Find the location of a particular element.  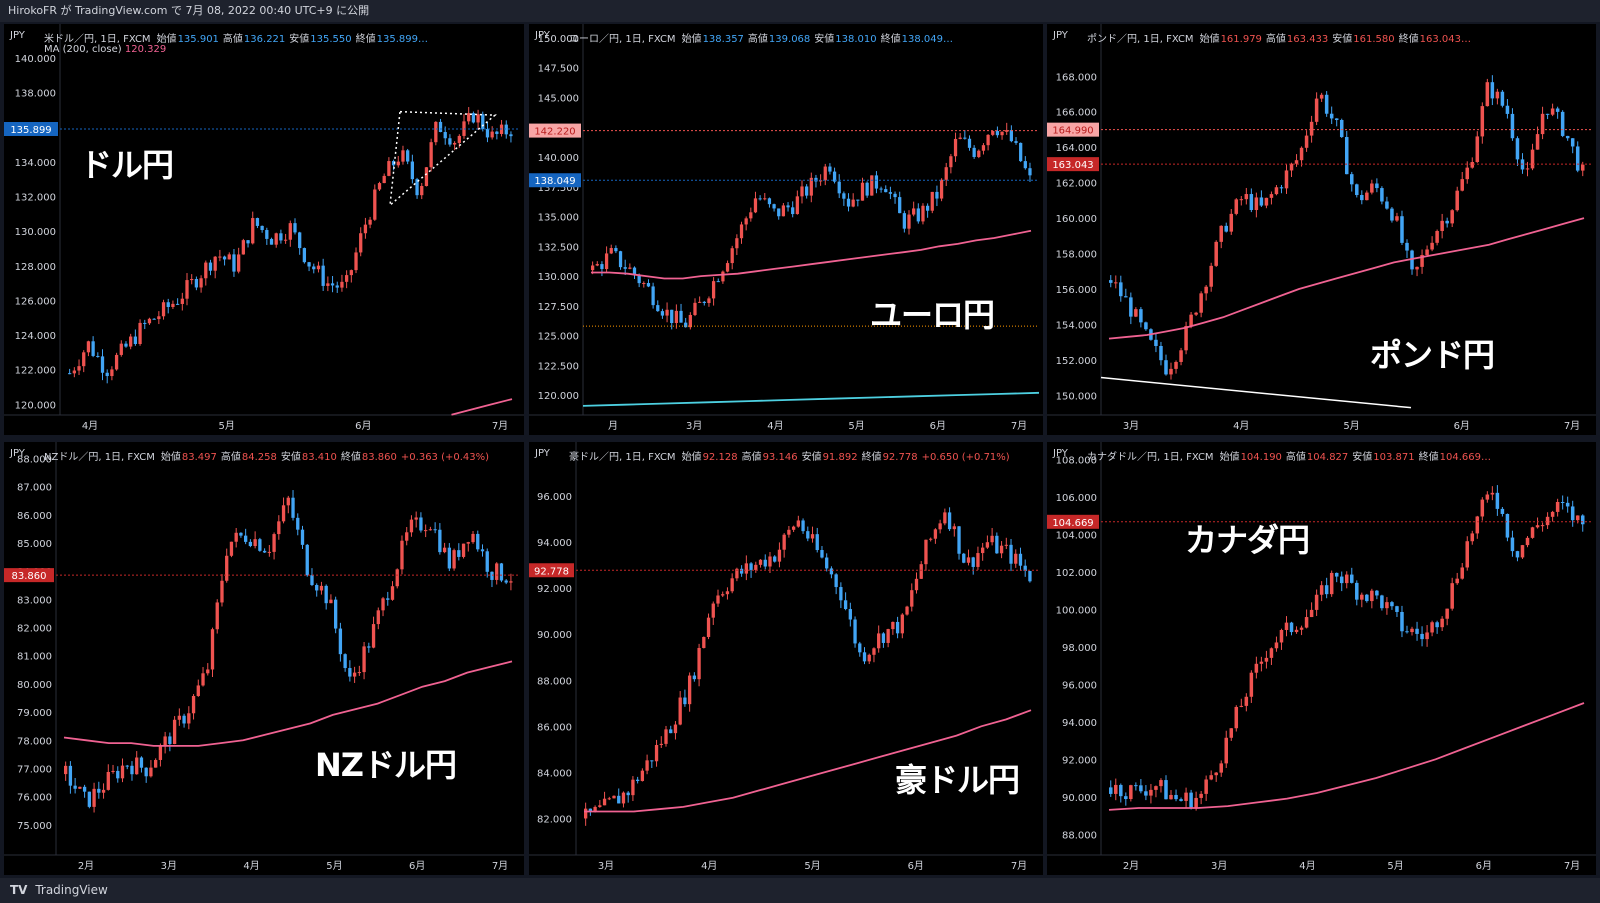

legend-label: 始値 is located at coordinates (1229, 457).